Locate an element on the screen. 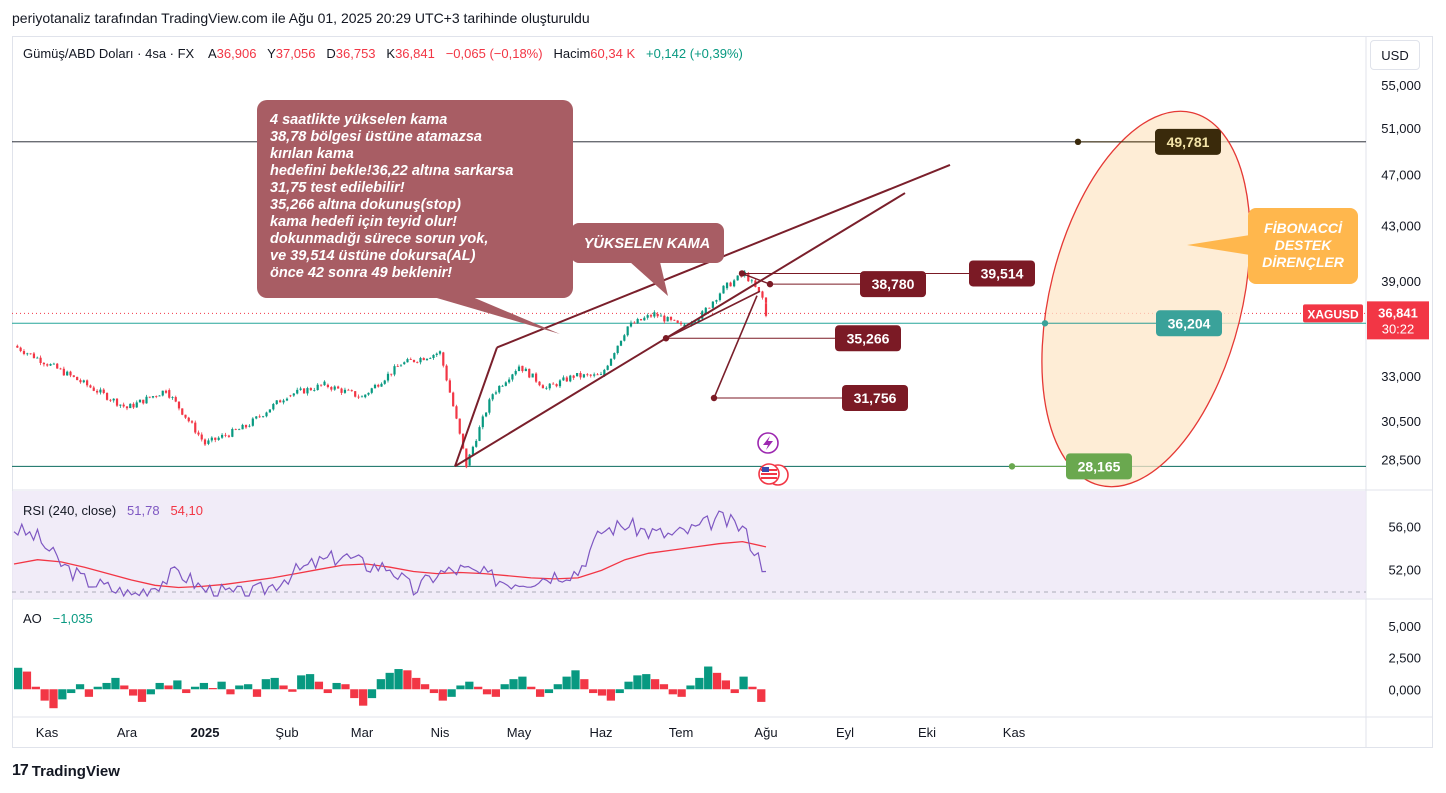  rsi-ma-line is located at coordinates (390, 564).